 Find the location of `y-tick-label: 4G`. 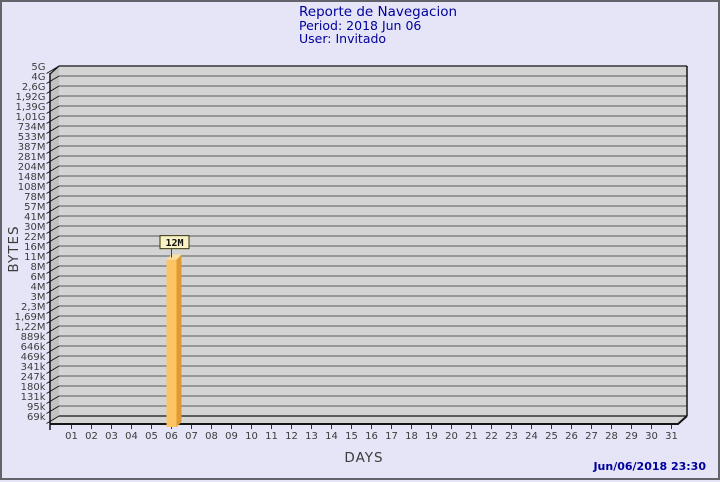

y-tick-label: 4G is located at coordinates (38, 77).